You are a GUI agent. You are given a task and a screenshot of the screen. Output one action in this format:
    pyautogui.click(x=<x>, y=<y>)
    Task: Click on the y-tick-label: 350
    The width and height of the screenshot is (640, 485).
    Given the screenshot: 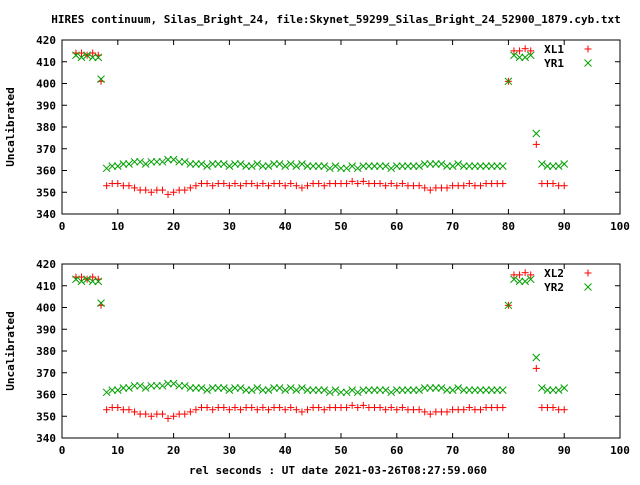 What is the action you would take?
    pyautogui.click(x=46, y=416)
    